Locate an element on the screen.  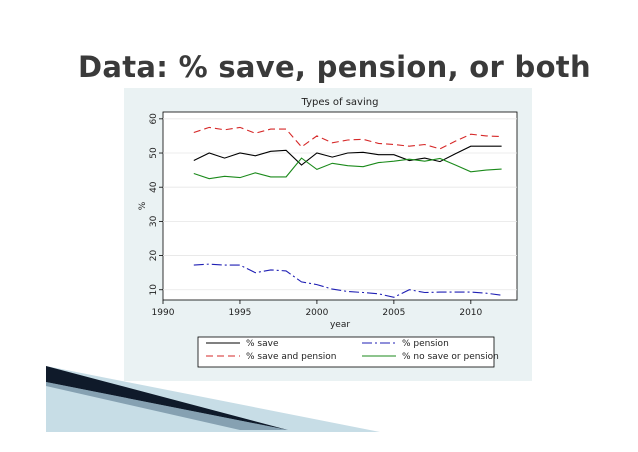
slide-title: Data: % save, pension, or both is located at coordinates (334, 67).